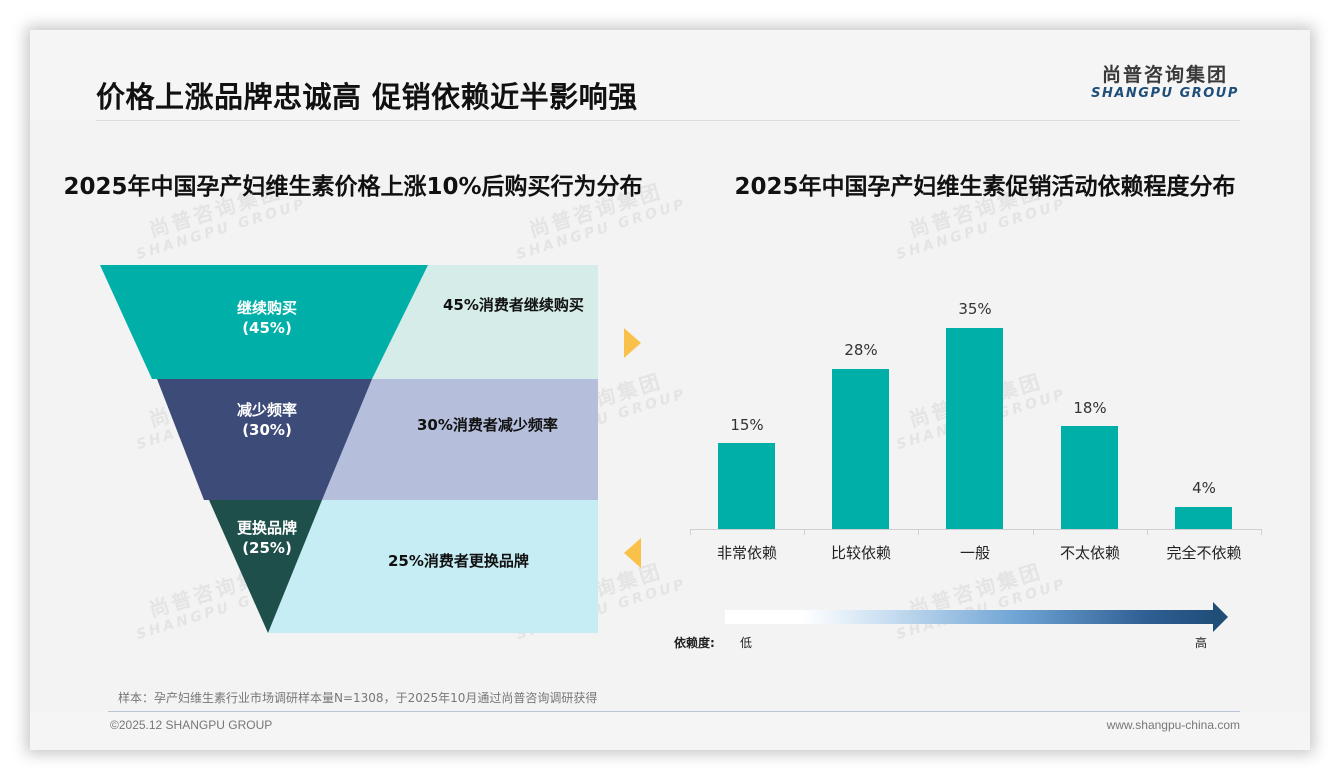 The width and height of the screenshot is (1340, 780). Describe the element at coordinates (266, 318) in the screenshot. I see `funnel-segment-label: 继续购买 (45%)` at that location.